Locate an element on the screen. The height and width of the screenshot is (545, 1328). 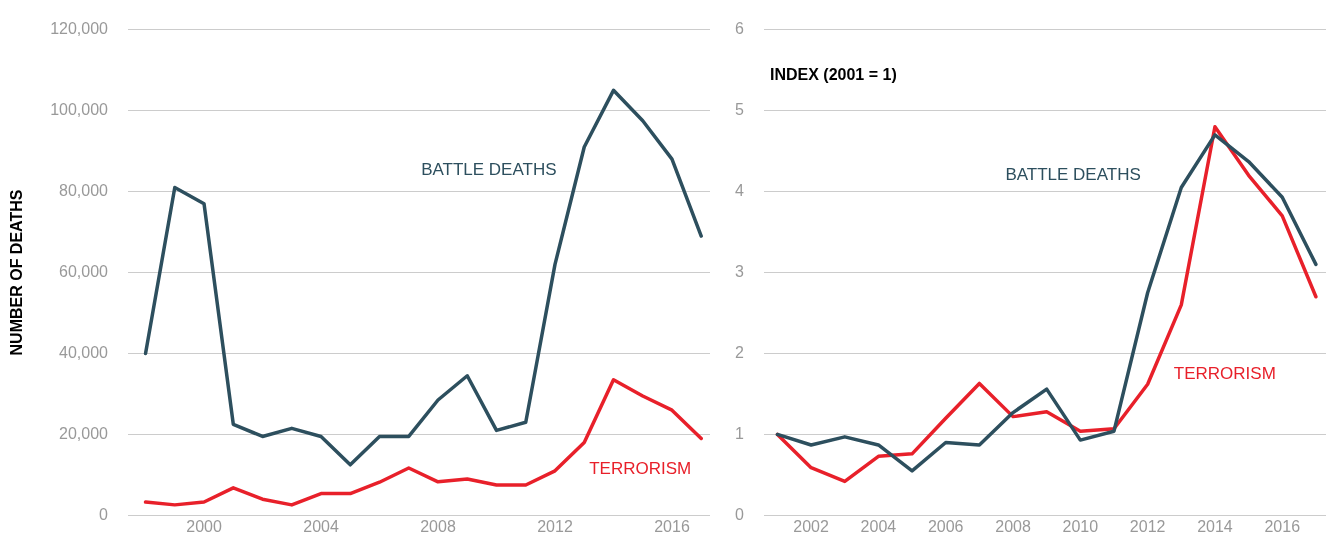
y-tick-label: 1 is located at coordinates (740, 433).